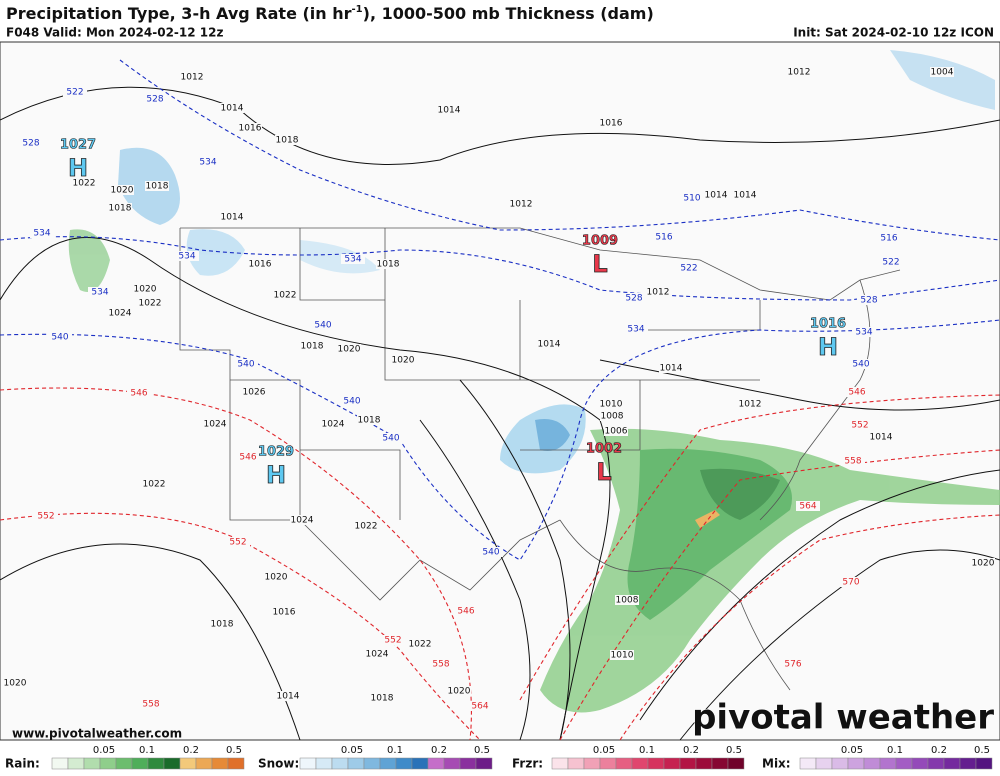  What do you see at coordinates (540, 264) in the screenshot?
I see `border` at bounding box center [540, 264].